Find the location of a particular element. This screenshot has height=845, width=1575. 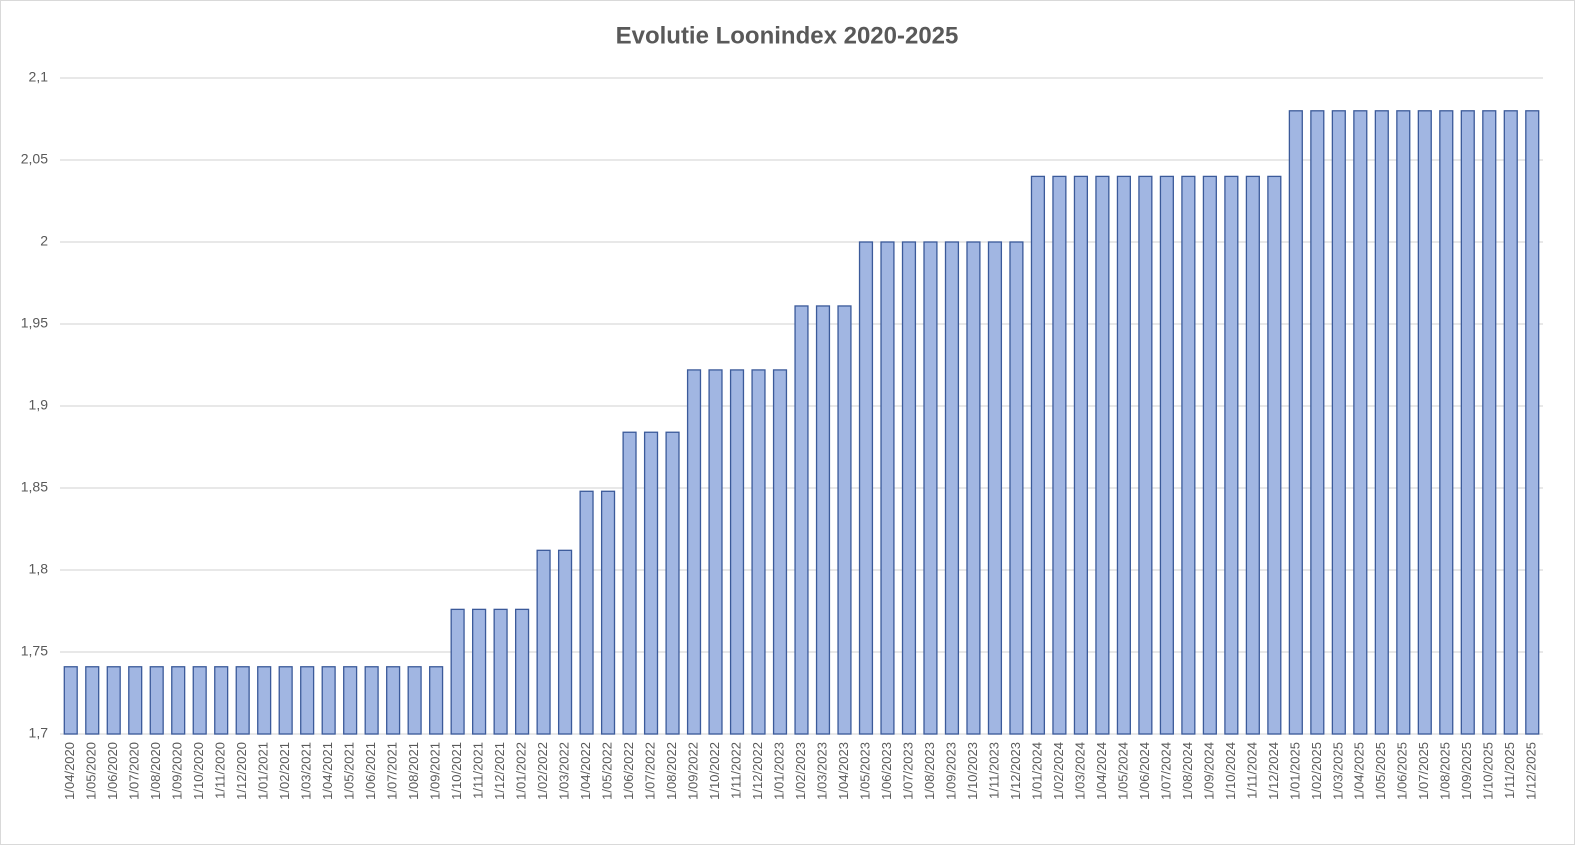

x-tick-label: 1/07/2022 is located at coordinates (649, 771).